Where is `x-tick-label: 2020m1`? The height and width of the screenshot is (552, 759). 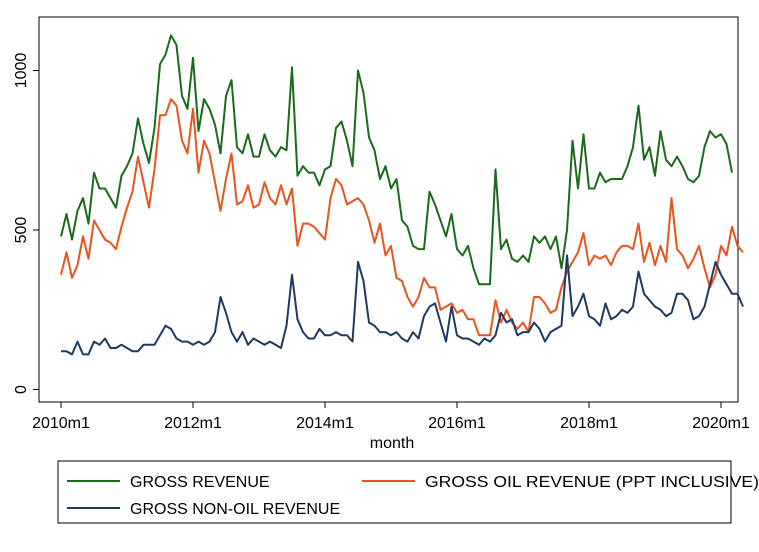 x-tick-label: 2020m1 is located at coordinates (721, 423).